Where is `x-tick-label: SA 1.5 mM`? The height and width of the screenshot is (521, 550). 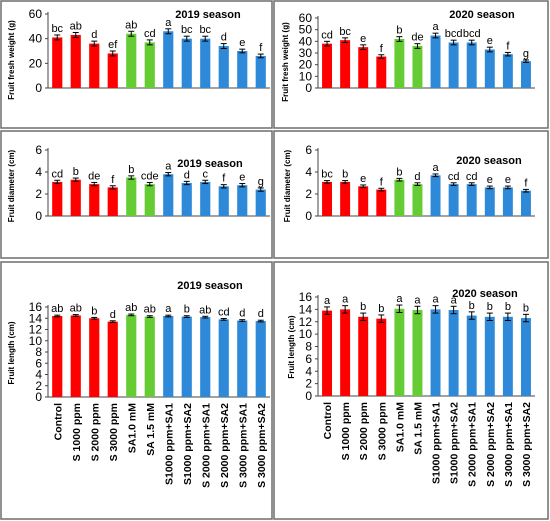
x-tick-label: SA 1.5 mM is located at coordinates (151, 429).